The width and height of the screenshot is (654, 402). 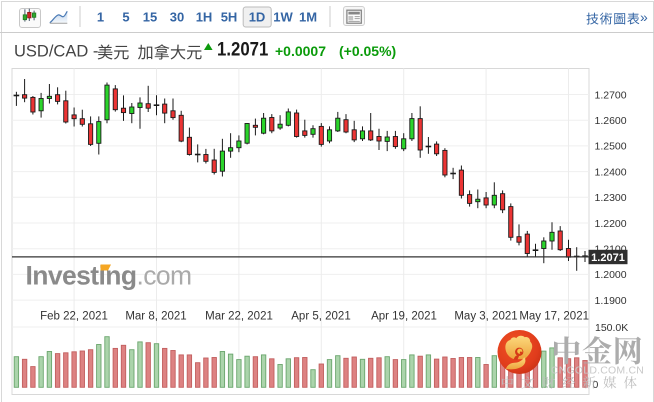 I want to click on svg-text: CNGOLD.COM.CN, so click(x=597, y=370).